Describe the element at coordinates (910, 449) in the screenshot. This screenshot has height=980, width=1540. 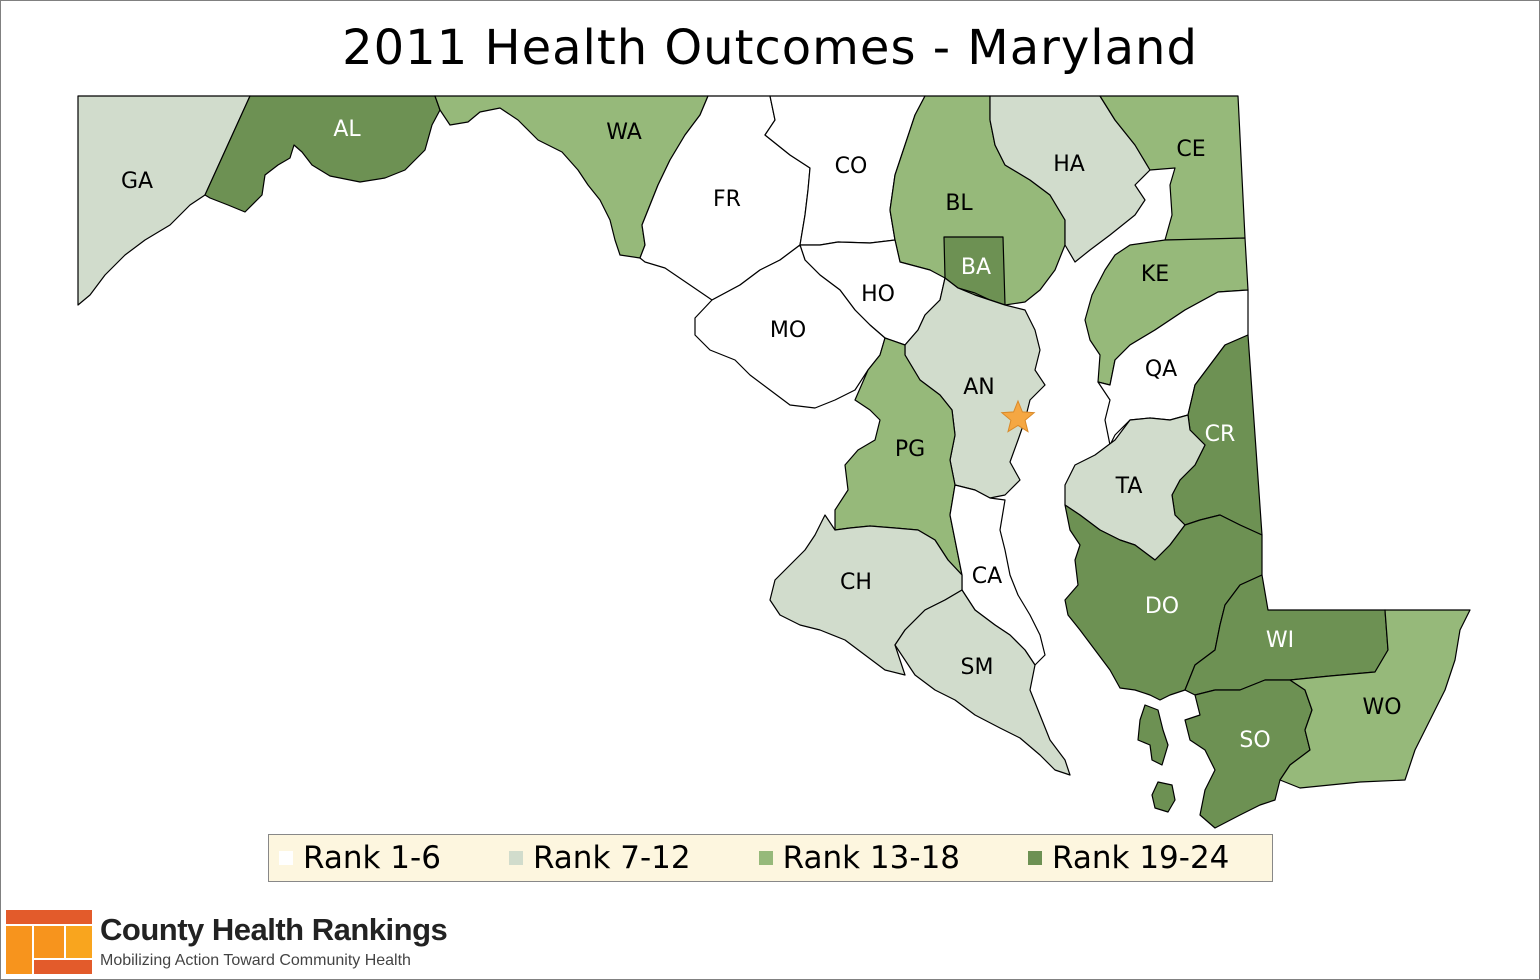
I see `county-label-PG: PG` at that location.